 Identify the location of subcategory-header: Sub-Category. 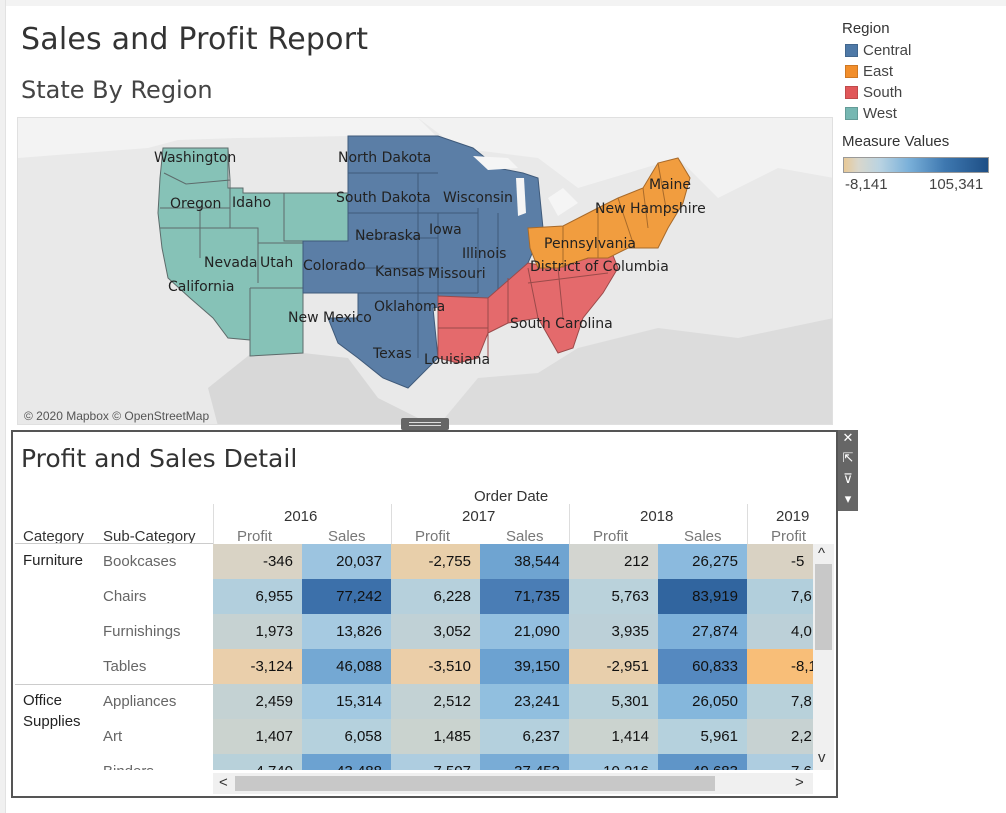
(149, 536).